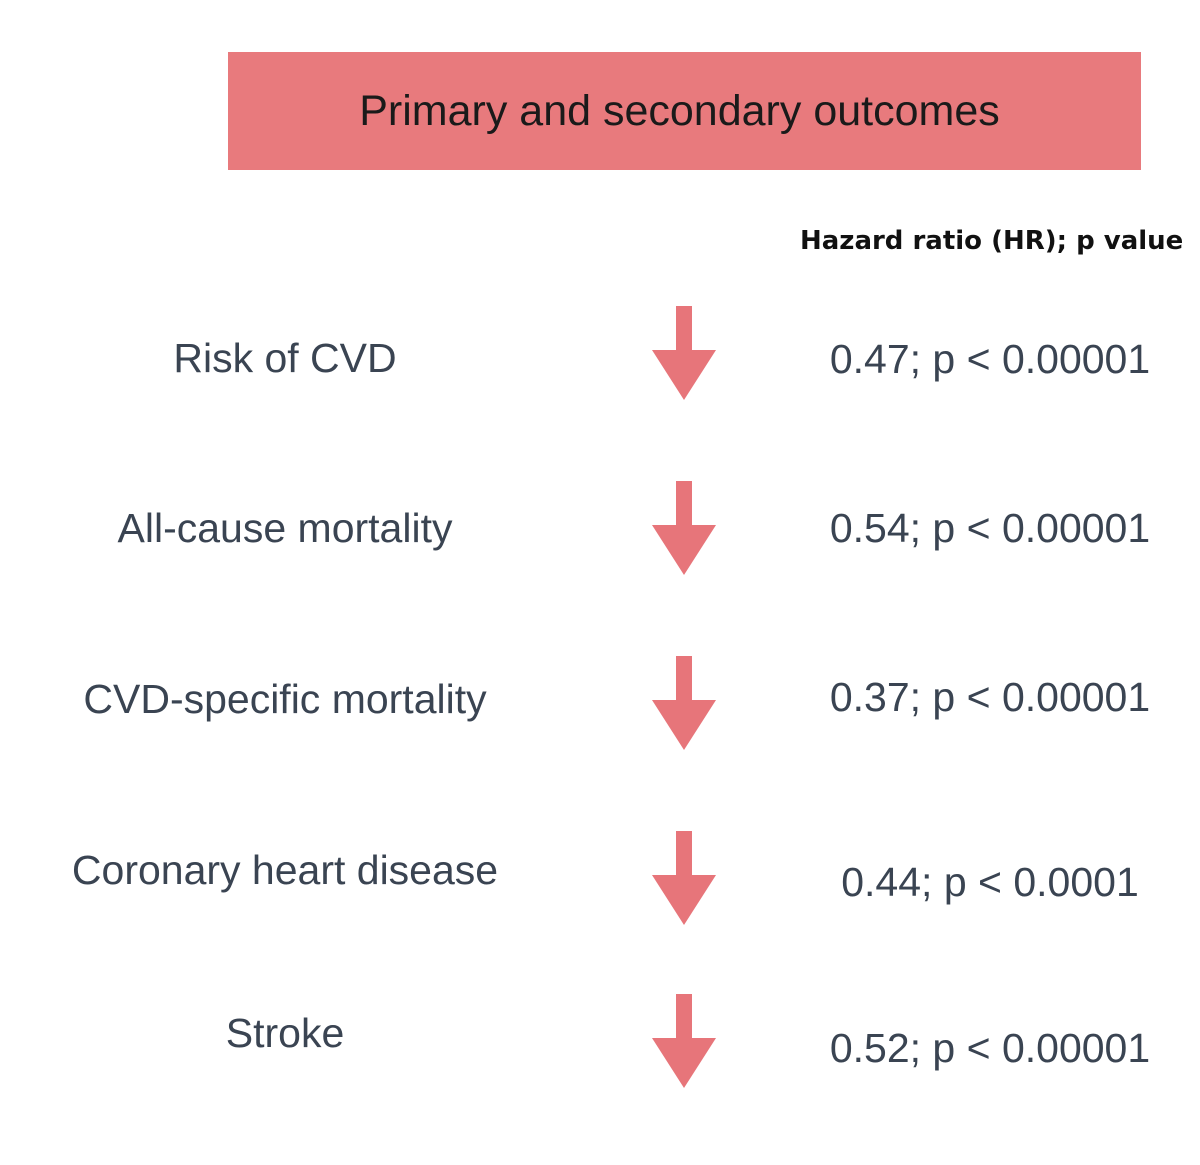  Describe the element at coordinates (600, 360) in the screenshot. I see `outcome-row: Risk of CVD 0.47; p < 0.00001` at that location.